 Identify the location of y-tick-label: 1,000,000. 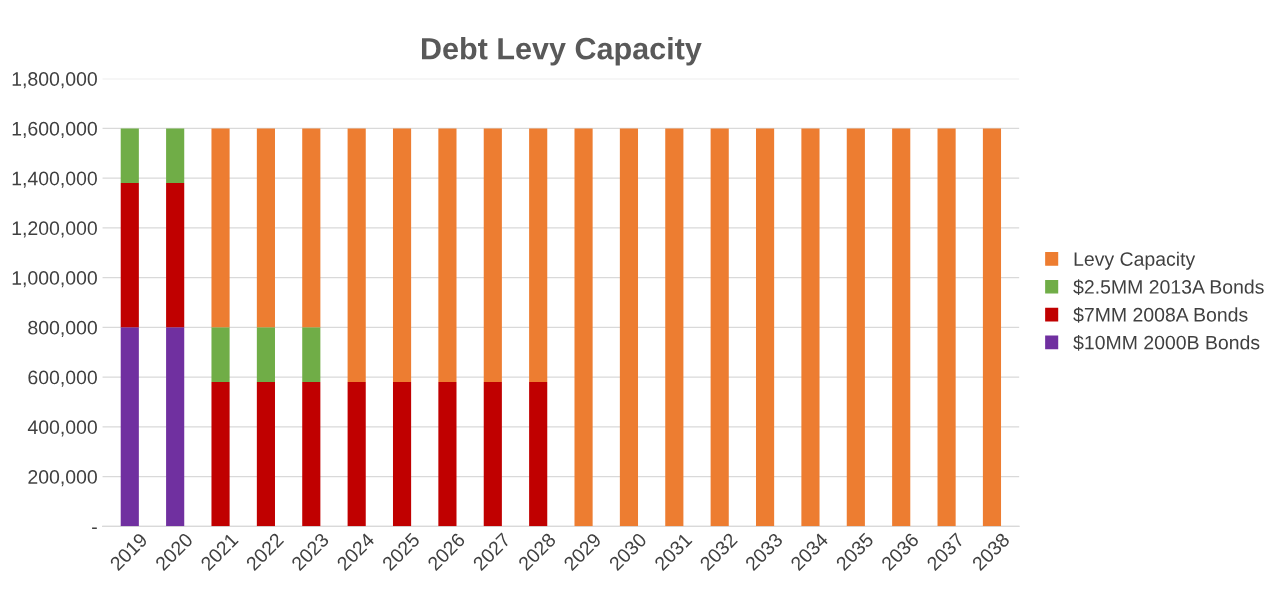
(54, 279).